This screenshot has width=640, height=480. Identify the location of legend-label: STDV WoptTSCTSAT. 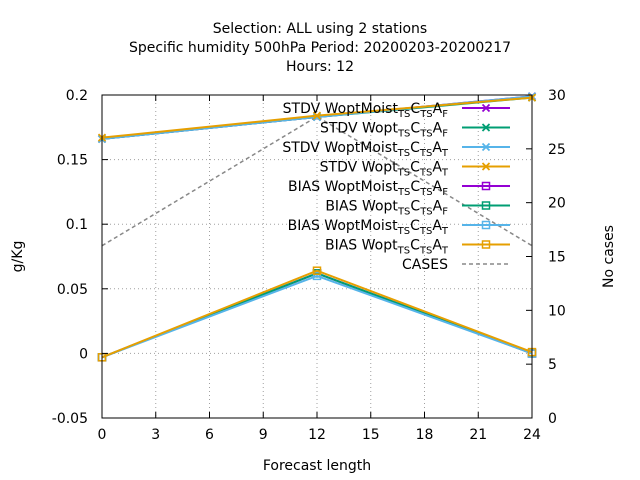
(384, 169).